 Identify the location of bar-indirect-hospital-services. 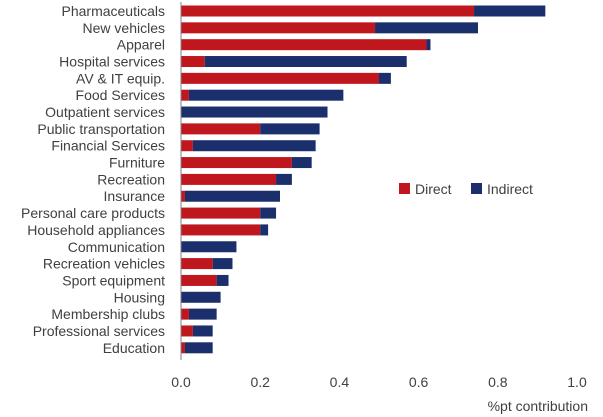
(305, 62).